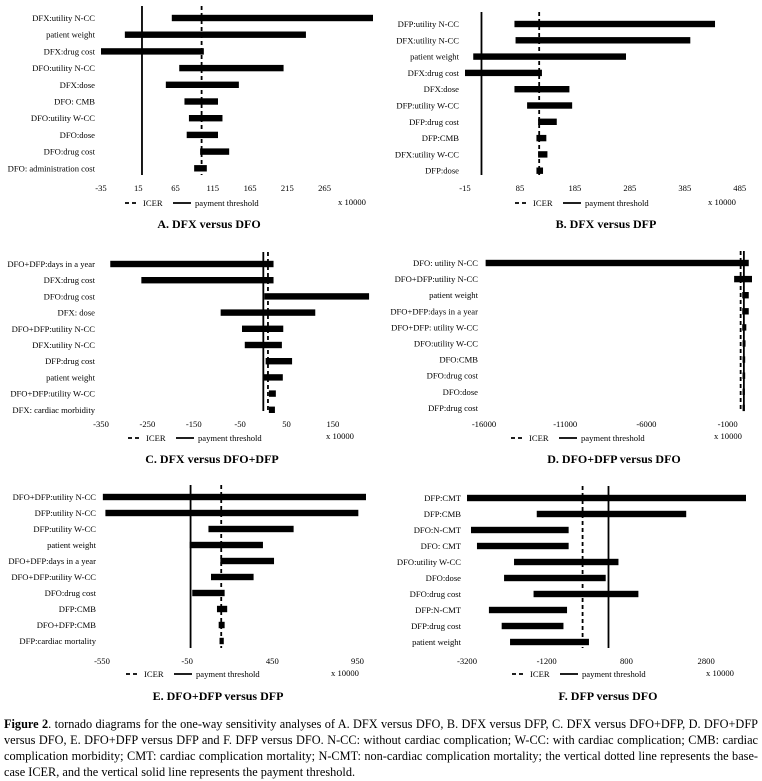  Describe the element at coordinates (434, 73) in the screenshot. I see `category-label: DFX:drug cost` at that location.